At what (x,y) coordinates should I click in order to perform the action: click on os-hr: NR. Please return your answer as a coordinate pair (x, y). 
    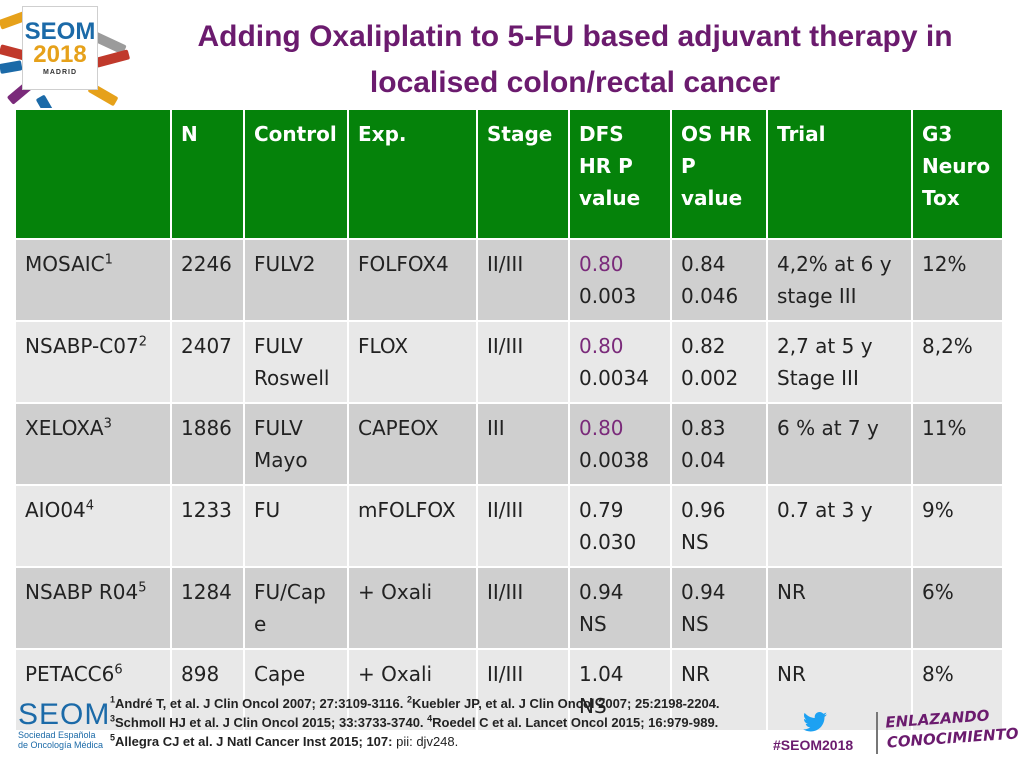
    Looking at the image, I should click on (695, 674).